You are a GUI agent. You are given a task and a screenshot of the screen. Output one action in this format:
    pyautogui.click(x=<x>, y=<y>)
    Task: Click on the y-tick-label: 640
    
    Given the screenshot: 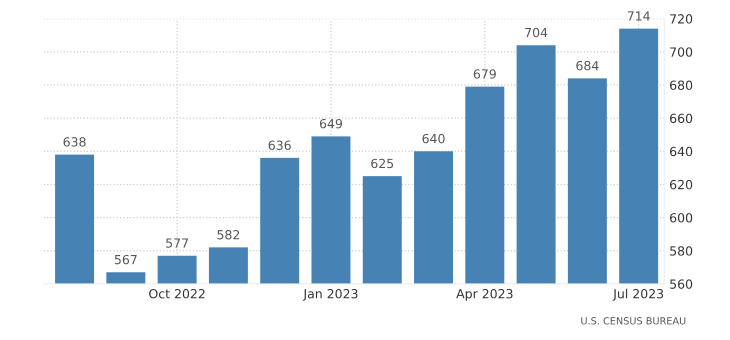 What is the action you would take?
    pyautogui.click(x=681, y=151)
    